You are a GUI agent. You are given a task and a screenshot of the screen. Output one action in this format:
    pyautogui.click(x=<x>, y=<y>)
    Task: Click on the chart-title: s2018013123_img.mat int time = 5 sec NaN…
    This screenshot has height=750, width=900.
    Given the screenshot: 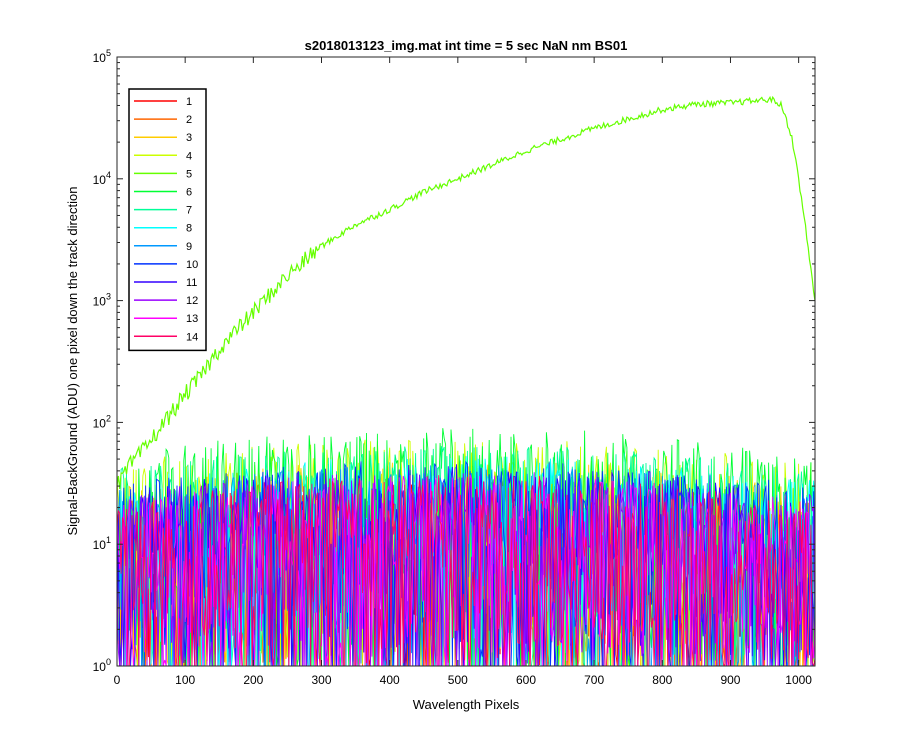 What is the action you would take?
    pyautogui.click(x=466, y=45)
    